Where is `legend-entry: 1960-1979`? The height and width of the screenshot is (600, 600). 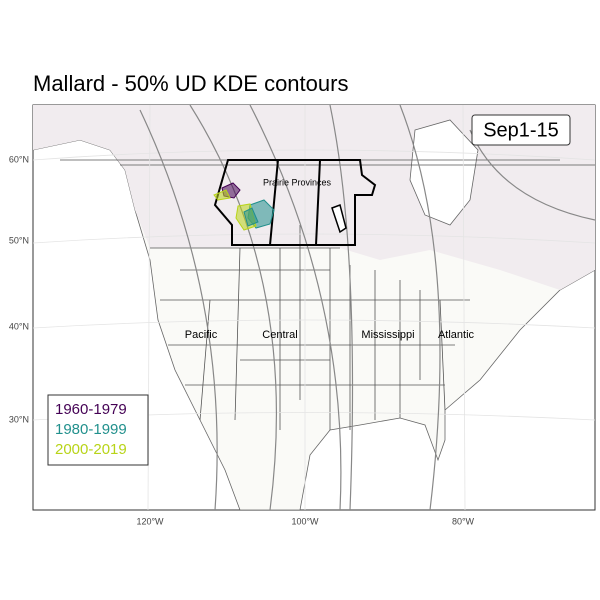 legend-entry: 1960-1979 is located at coordinates (91, 409).